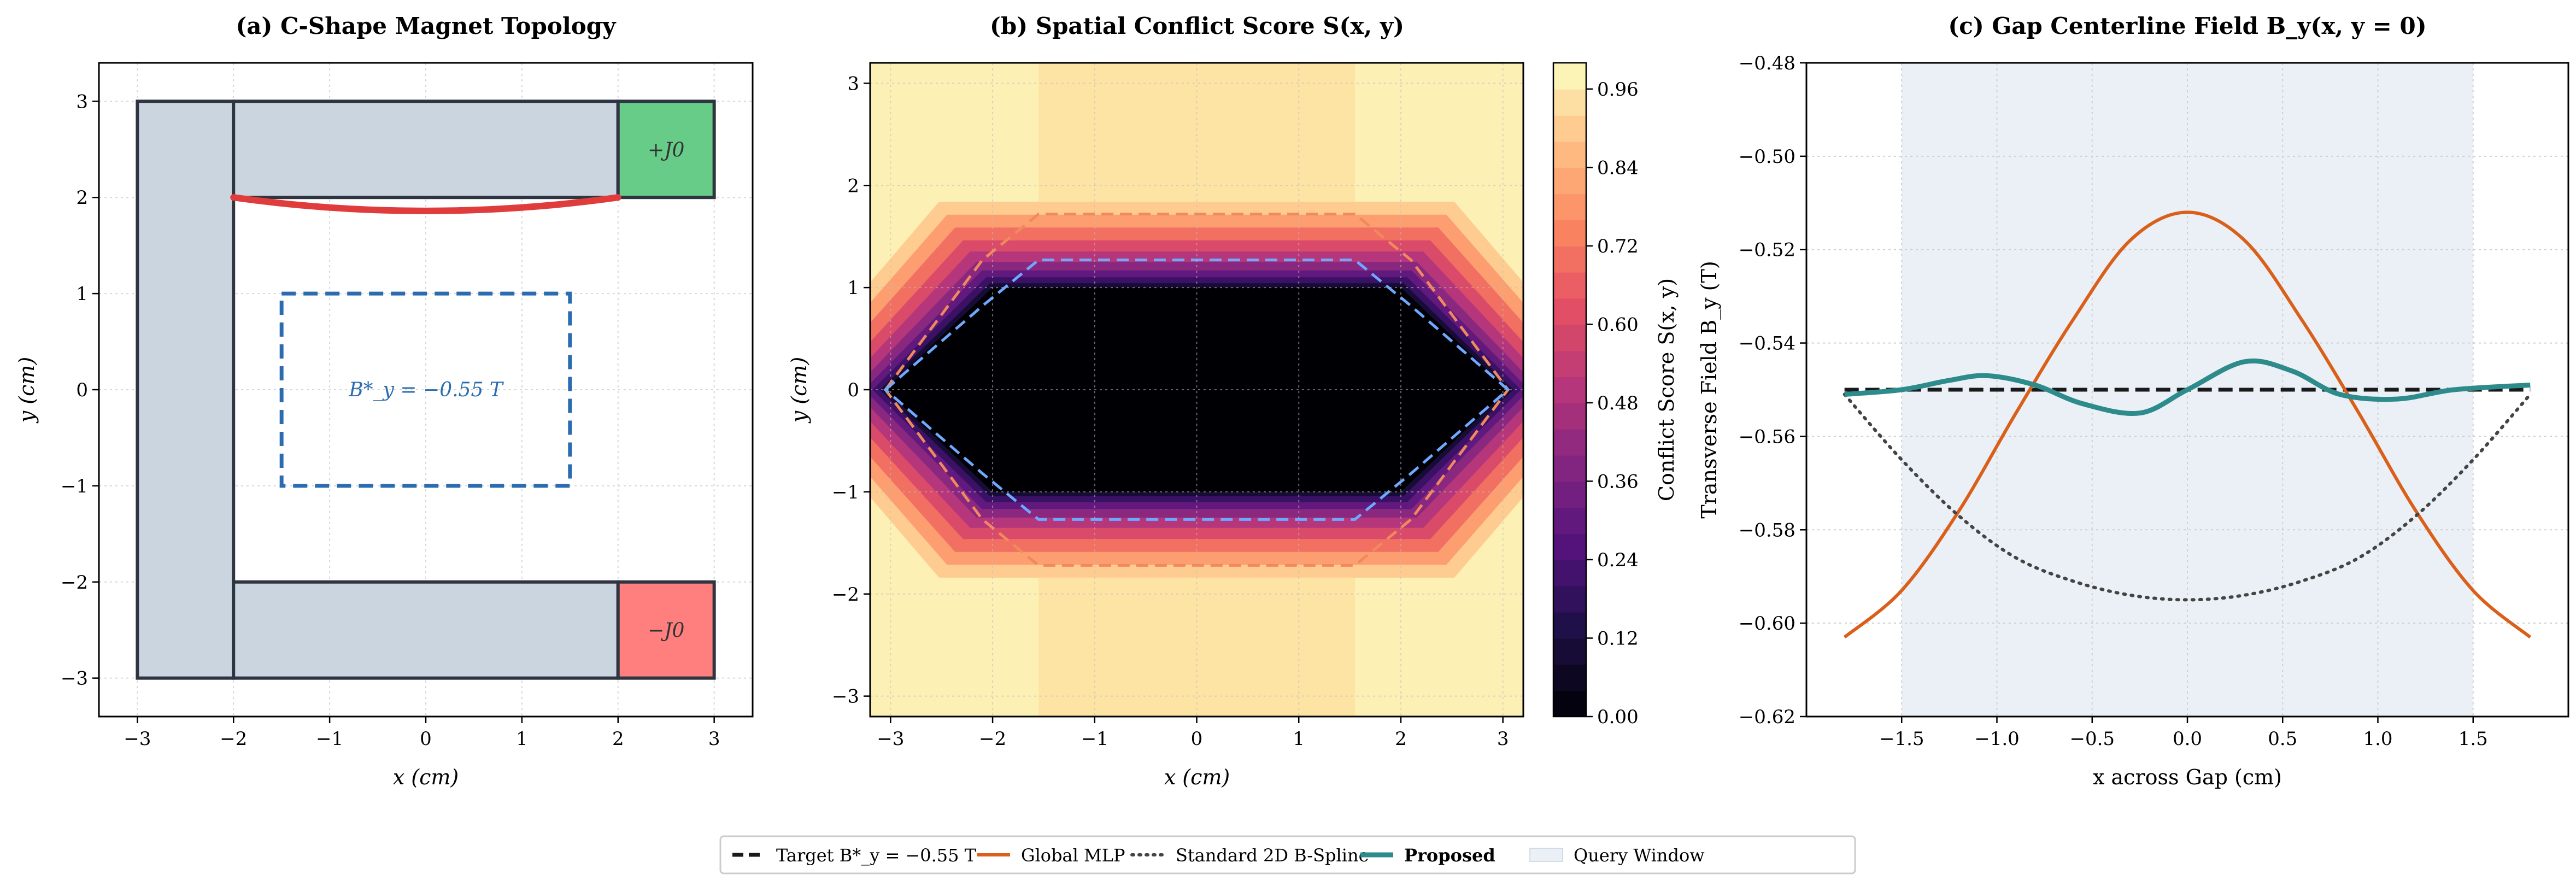 Image resolution: width=2576 pixels, height=892 pixels. What do you see at coordinates (1767, 344) in the screenshot?
I see `y-tick-label: −0.54` at bounding box center [1767, 344].